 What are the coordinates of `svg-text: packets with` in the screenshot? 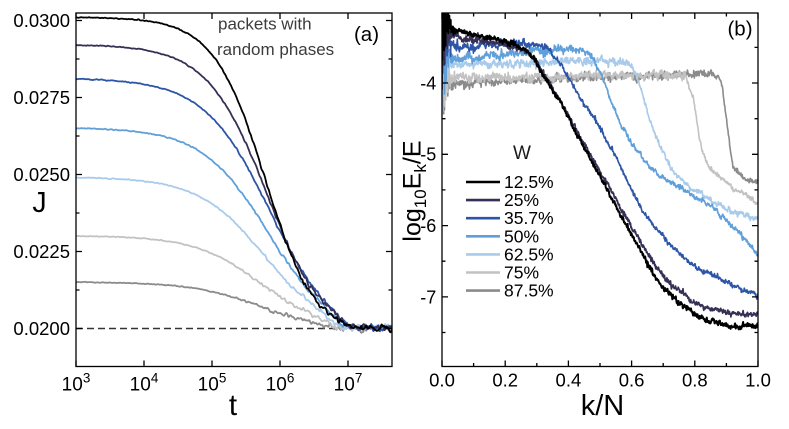 It's located at (265, 24).